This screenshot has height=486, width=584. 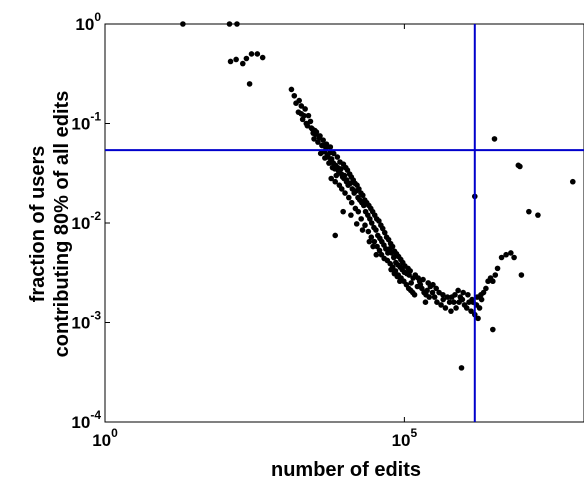 I want to click on y-tick-label-exponent: -3, so click(x=95, y=316).